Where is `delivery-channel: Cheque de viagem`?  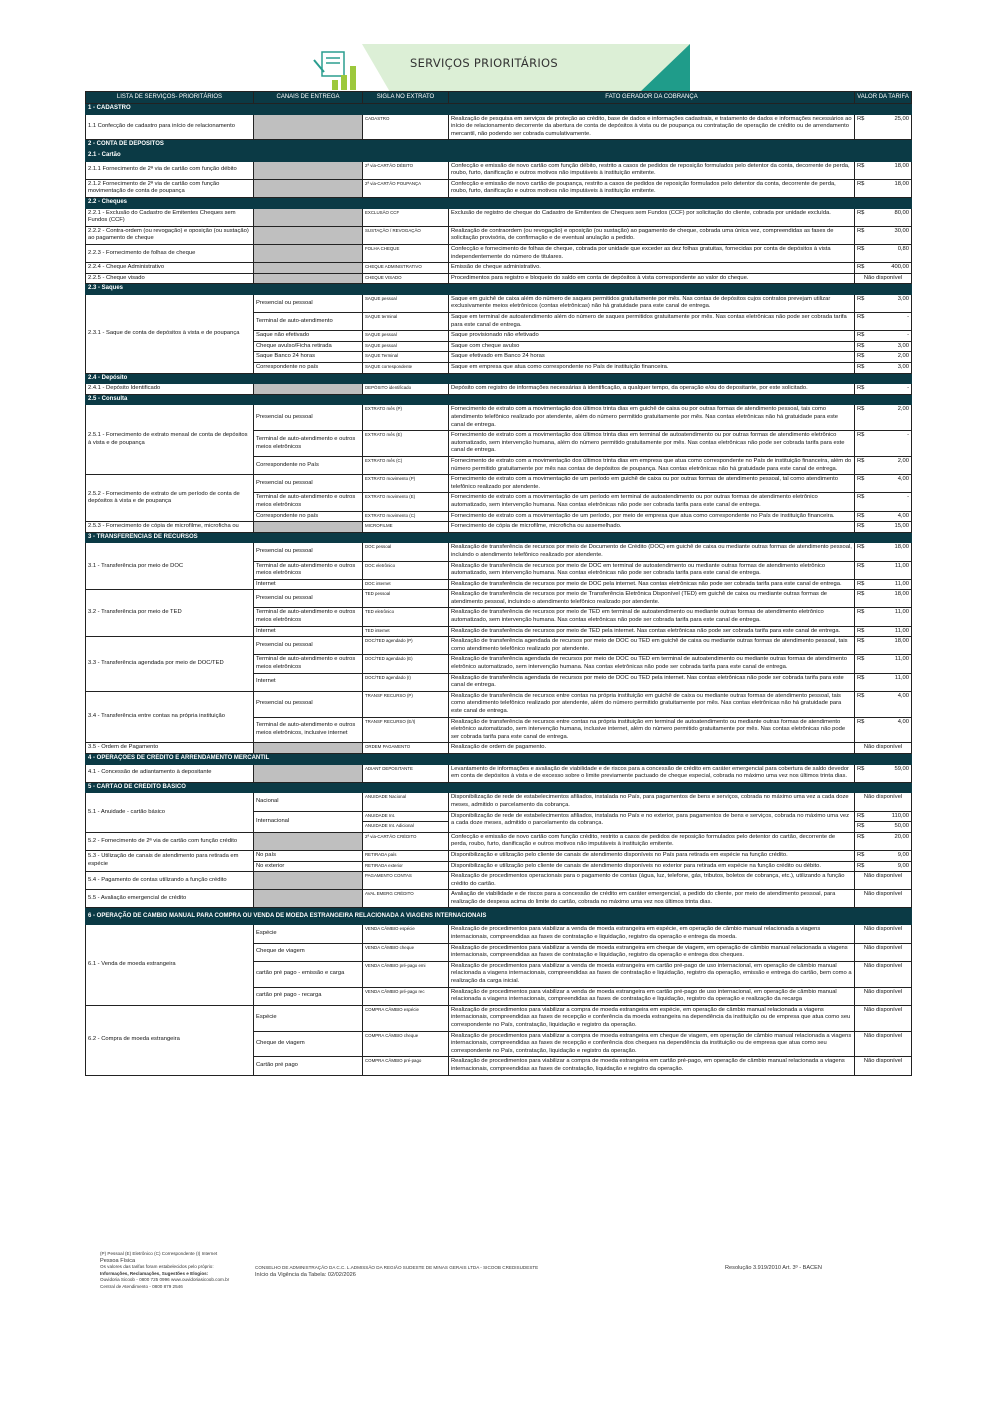
delivery-channel: Cheque de viagem is located at coordinates (308, 952).